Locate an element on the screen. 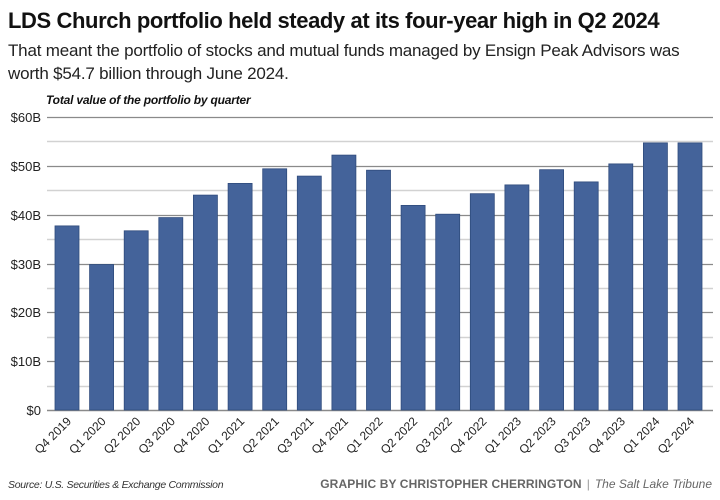 The image size is (720, 500). x-tick-label: Q4 2021 is located at coordinates (330, 435).